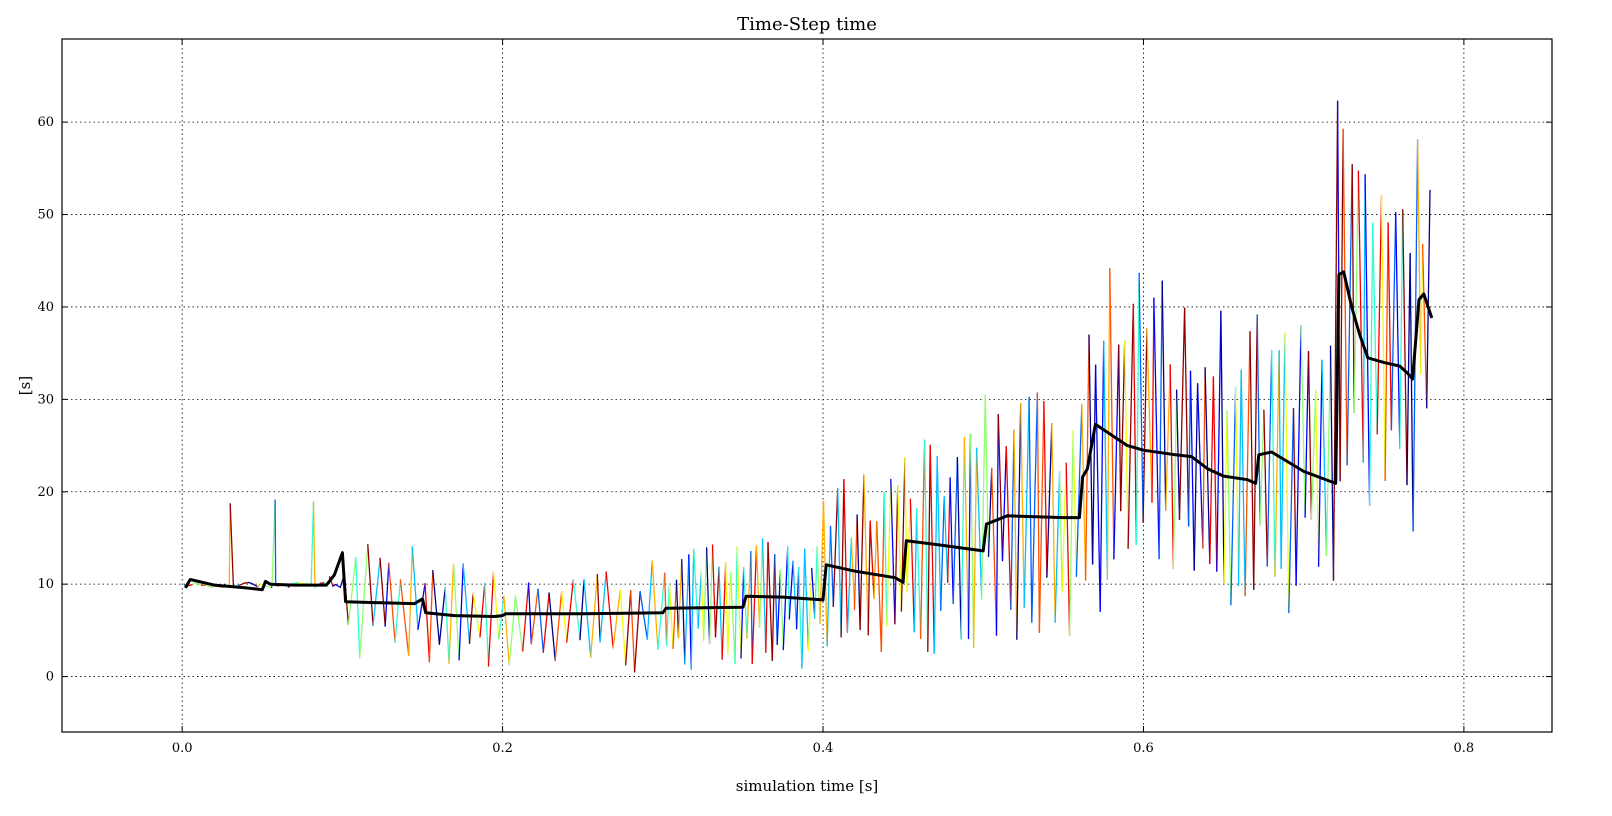  Describe the element at coordinates (182, 748) in the screenshot. I see `x-tick-label: 0.0` at that location.